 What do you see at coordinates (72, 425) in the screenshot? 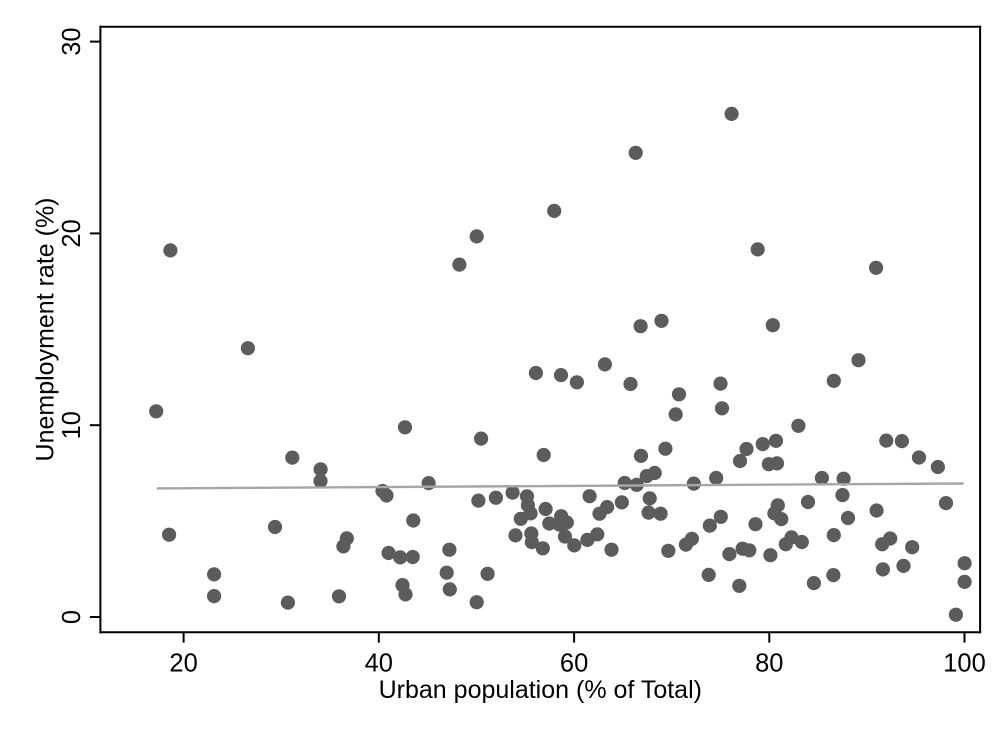
I see `svg-text: 10` at bounding box center [72, 425].